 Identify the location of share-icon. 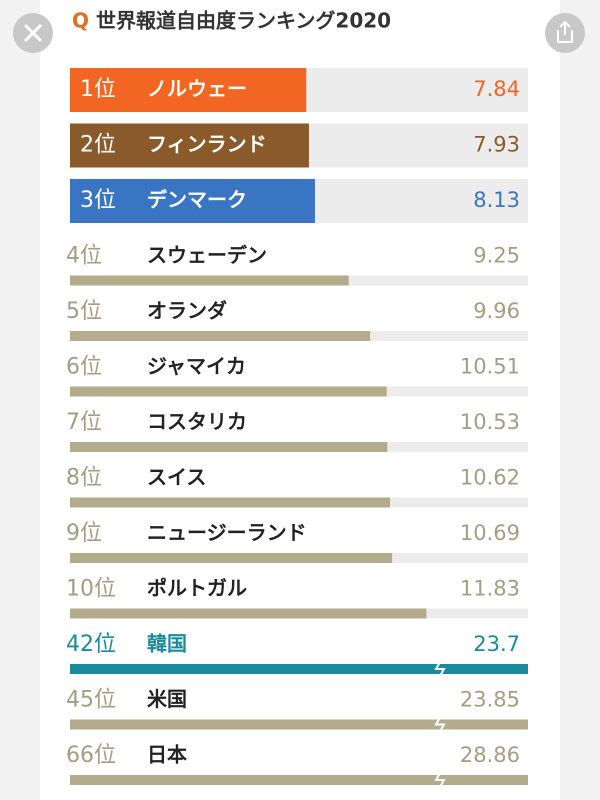
(565, 31).